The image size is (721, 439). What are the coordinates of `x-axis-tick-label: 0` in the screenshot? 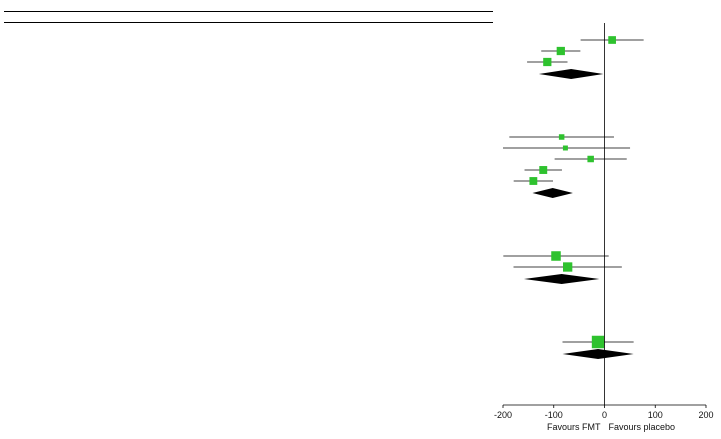 It's located at (604, 415).